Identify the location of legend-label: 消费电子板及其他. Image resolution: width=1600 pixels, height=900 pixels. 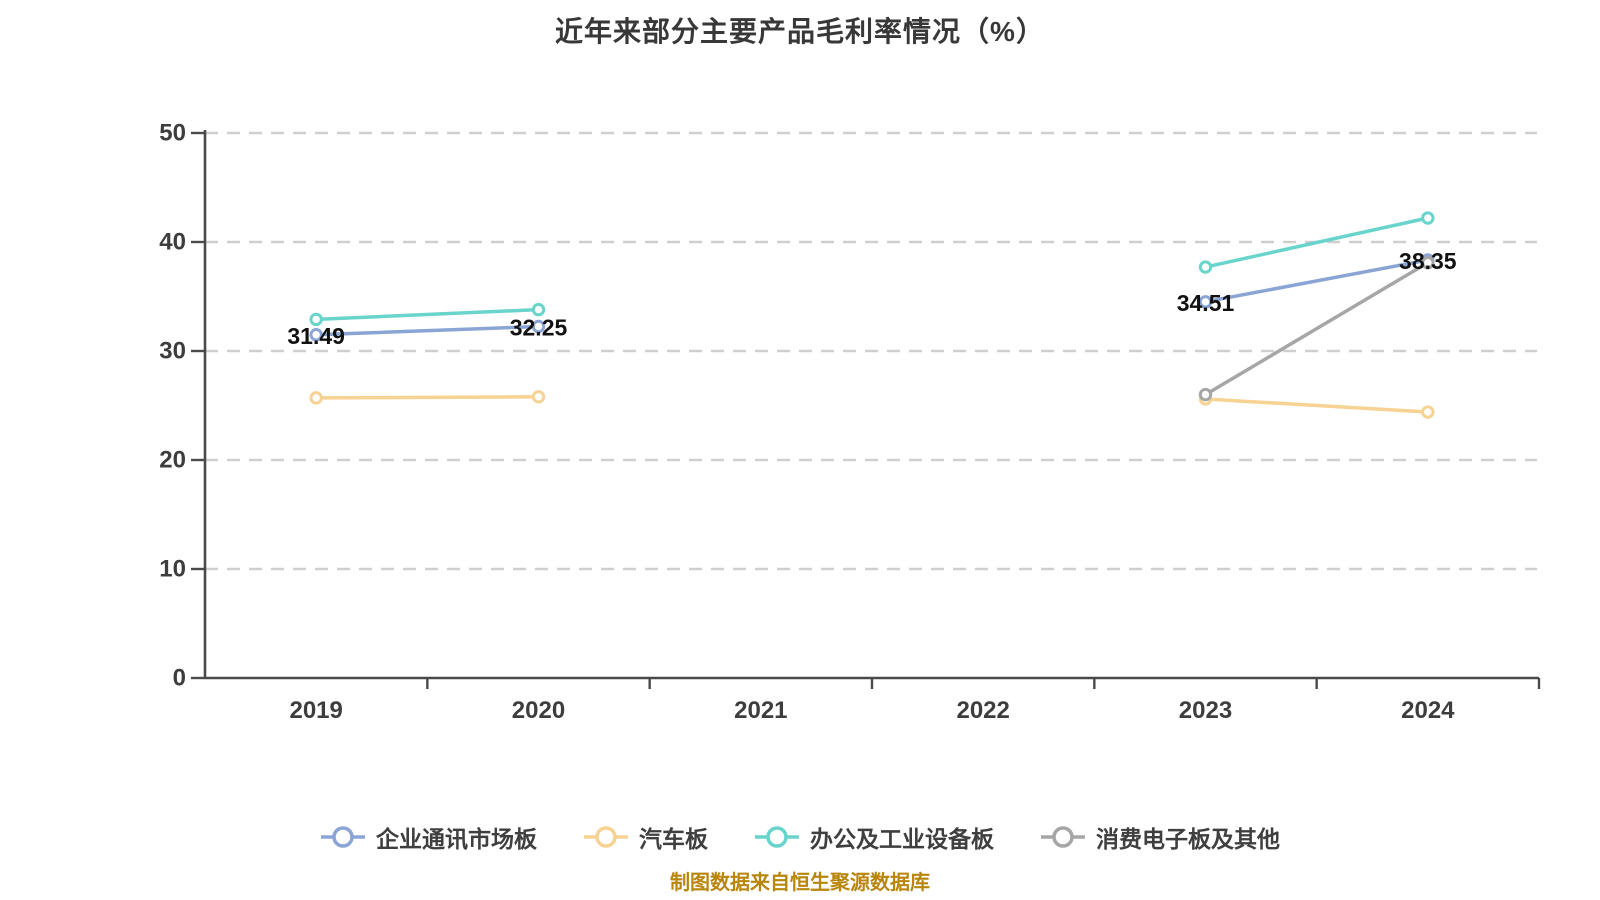
(1188, 839).